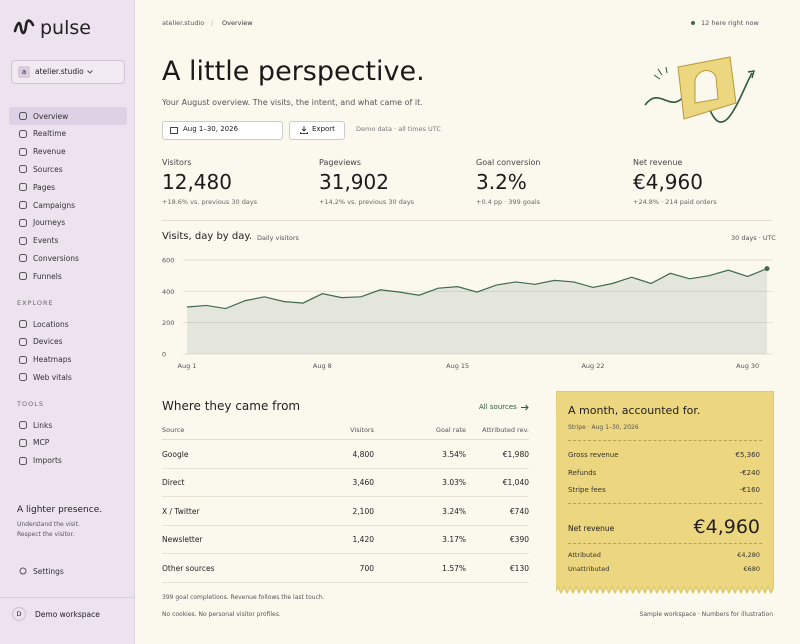 The width and height of the screenshot is (800, 644). What do you see at coordinates (675, 202) in the screenshot?
I see `kpi-delta: +24.8% · 214 paid orders` at bounding box center [675, 202].